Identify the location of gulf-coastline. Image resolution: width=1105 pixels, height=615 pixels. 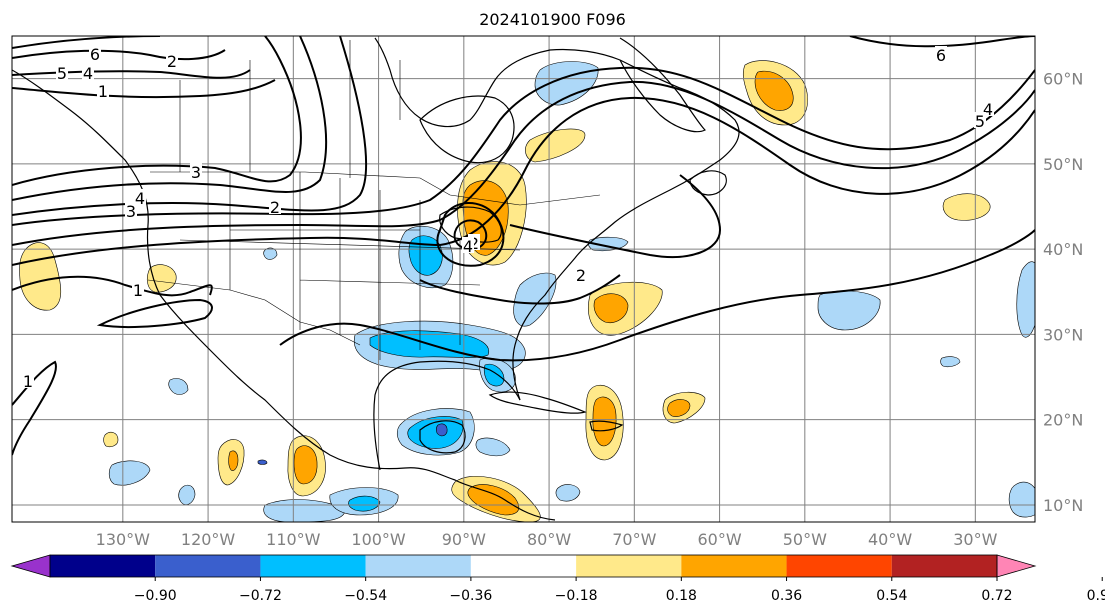
(447, 415).